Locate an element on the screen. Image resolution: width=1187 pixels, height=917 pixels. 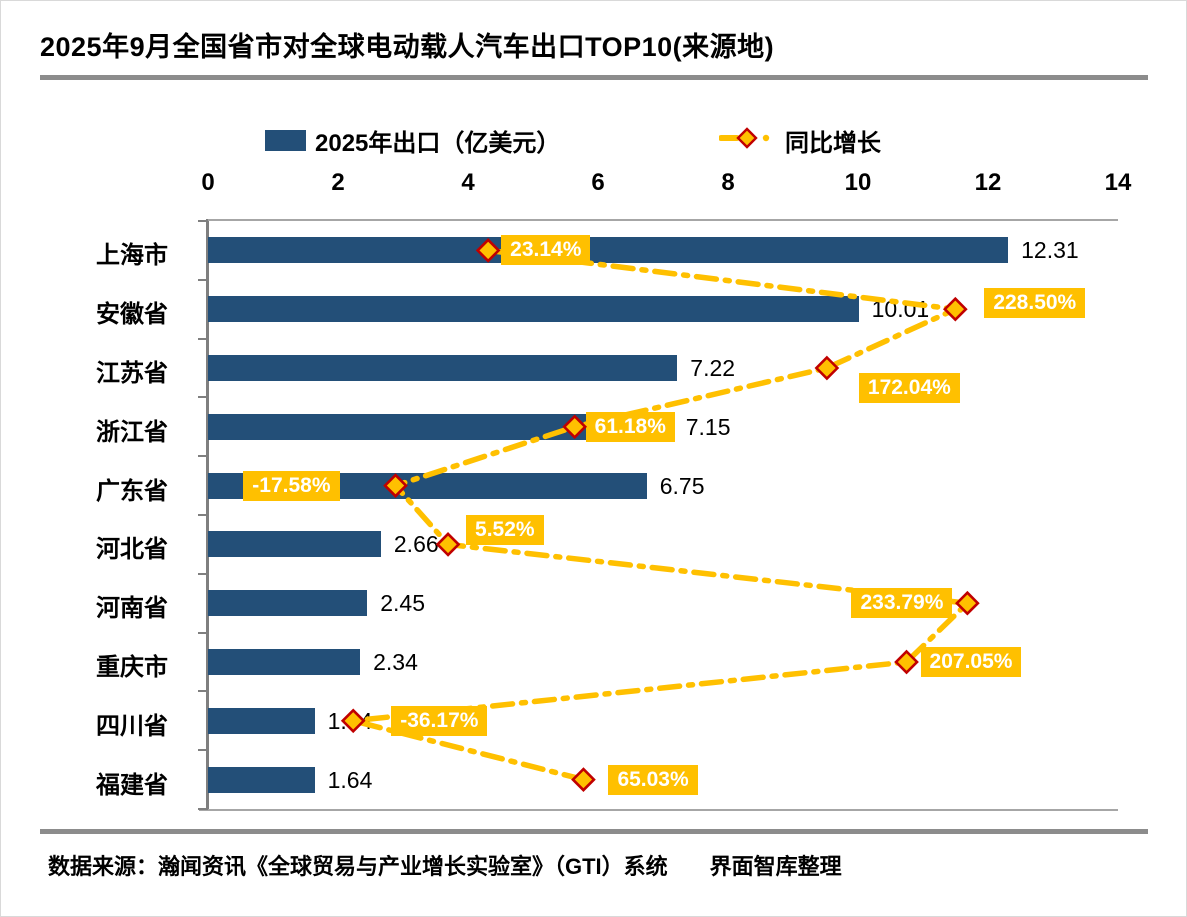
bar-value-label: 2.45 is located at coordinates (403, 603).